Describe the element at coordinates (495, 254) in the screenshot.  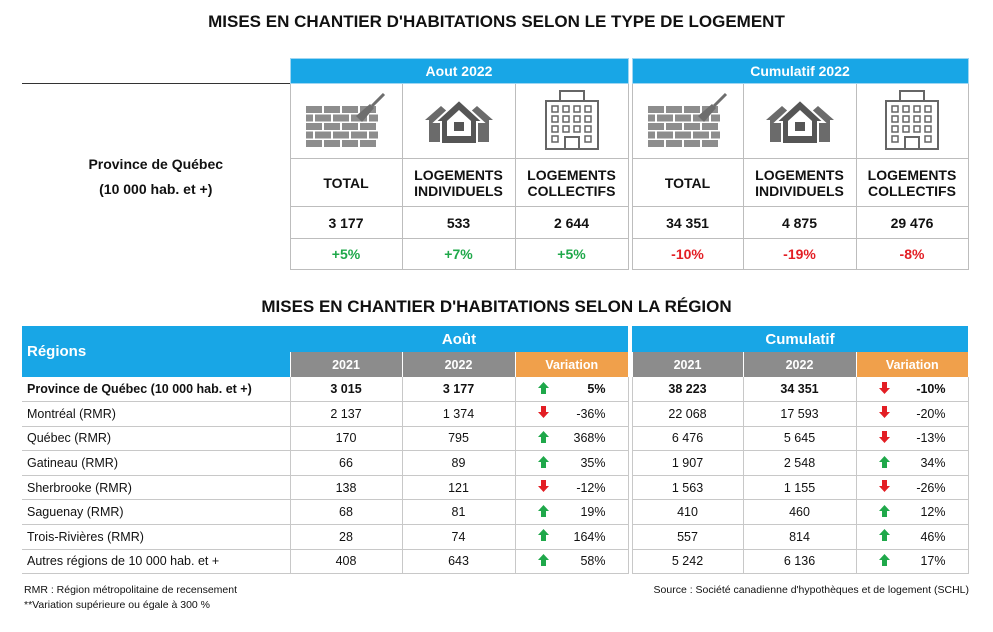
I see `changes-row: +5% +7% +5% -10% -19% -8%` at that location.